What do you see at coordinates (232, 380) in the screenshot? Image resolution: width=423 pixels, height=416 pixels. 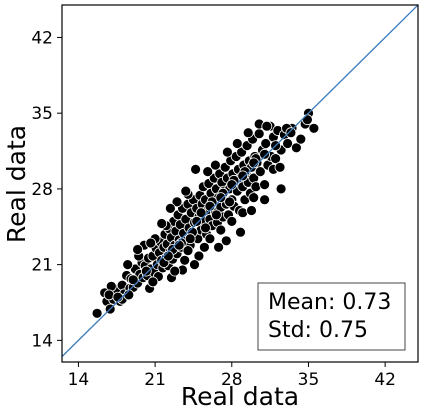 I see `x-tick-label: 28` at bounding box center [232, 380].